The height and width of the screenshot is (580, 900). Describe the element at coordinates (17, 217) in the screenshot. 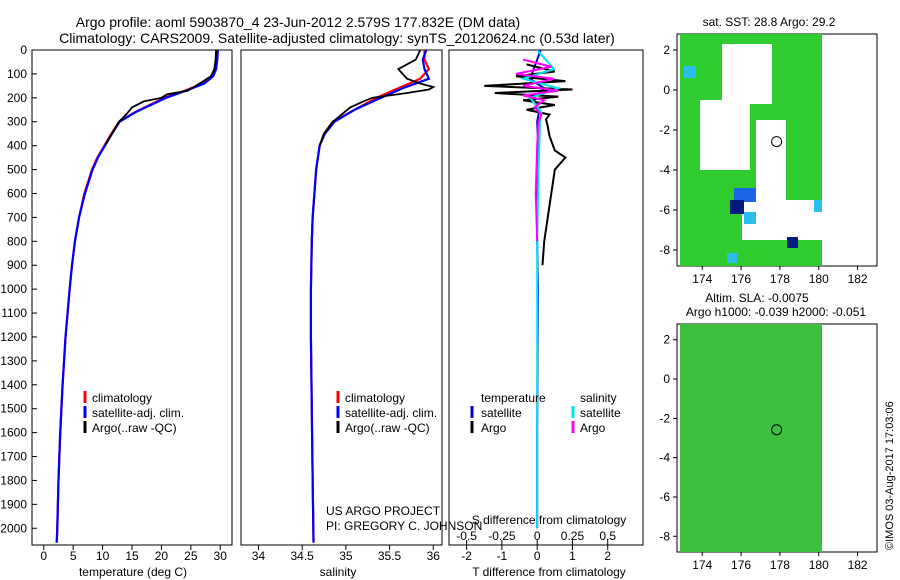

I see `depth-tick-label: 700` at that location.